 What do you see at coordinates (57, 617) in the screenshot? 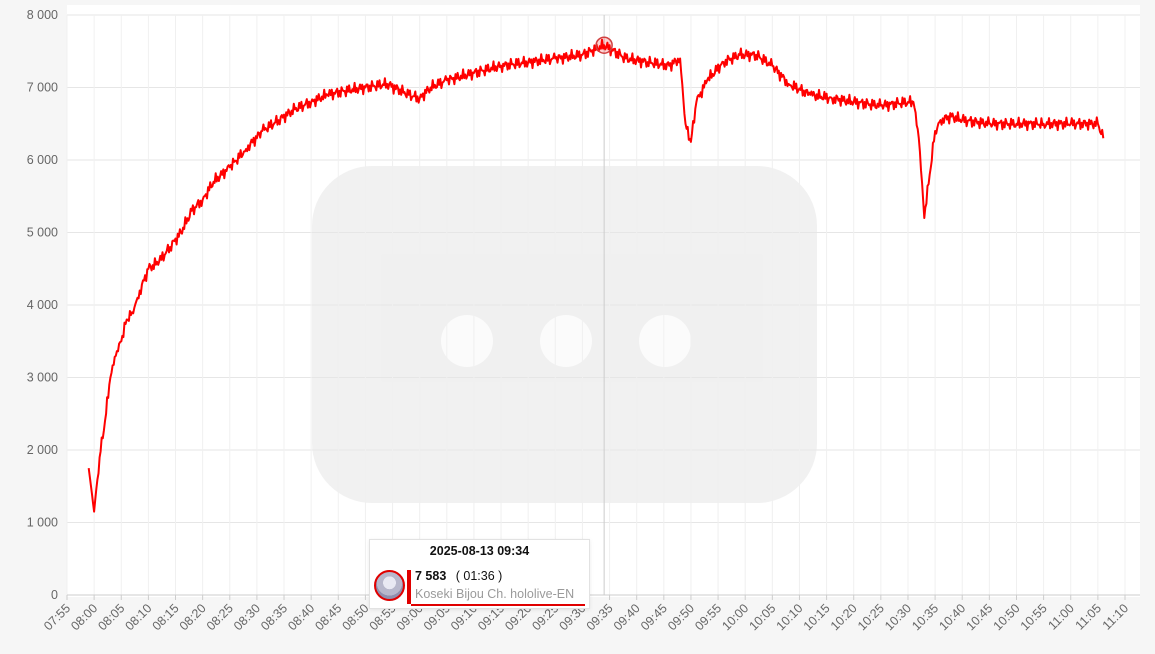
I see `x-tick-label: 07:55` at bounding box center [57, 617].